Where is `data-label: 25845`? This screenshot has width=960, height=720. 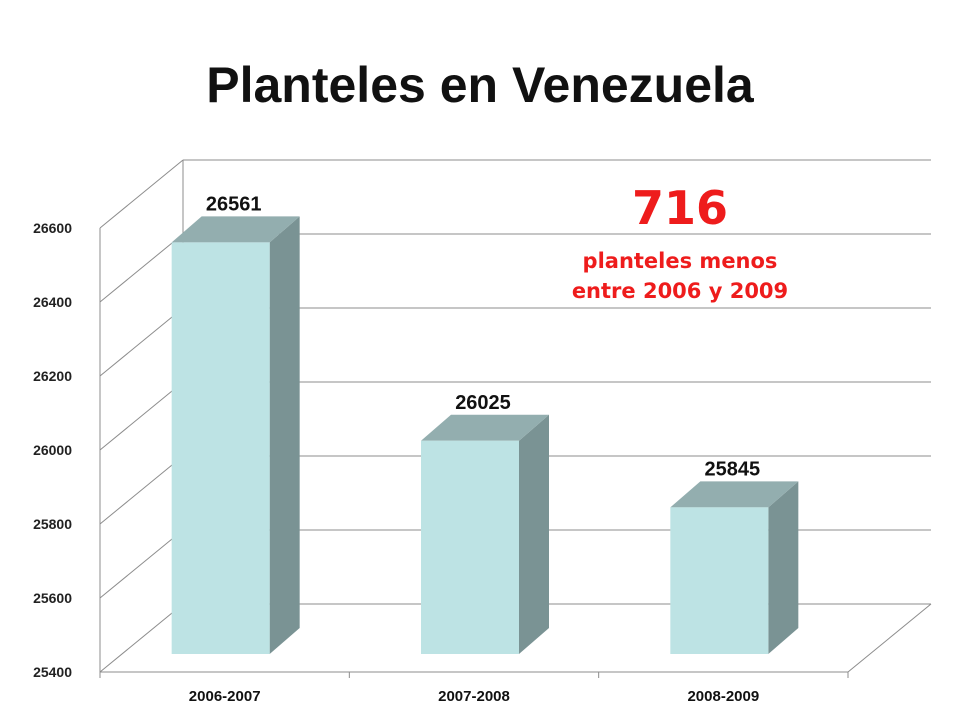 data-label: 25845 is located at coordinates (733, 469).